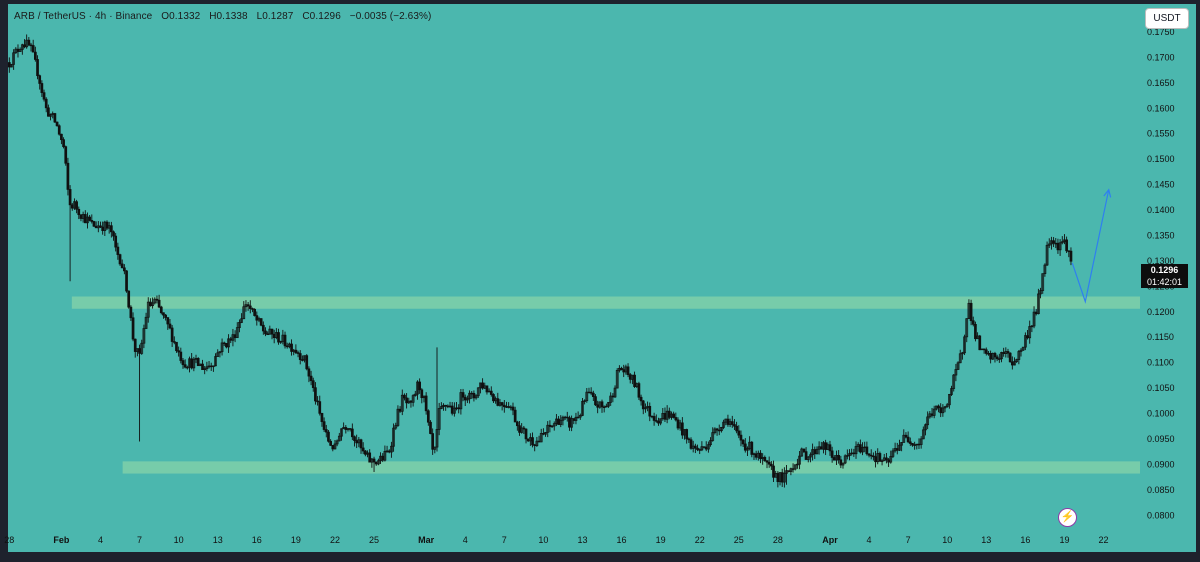 This screenshot has height=562, width=1200. What do you see at coordinates (1064, 540) in the screenshot?
I see `time-tick-label: 19` at bounding box center [1064, 540].